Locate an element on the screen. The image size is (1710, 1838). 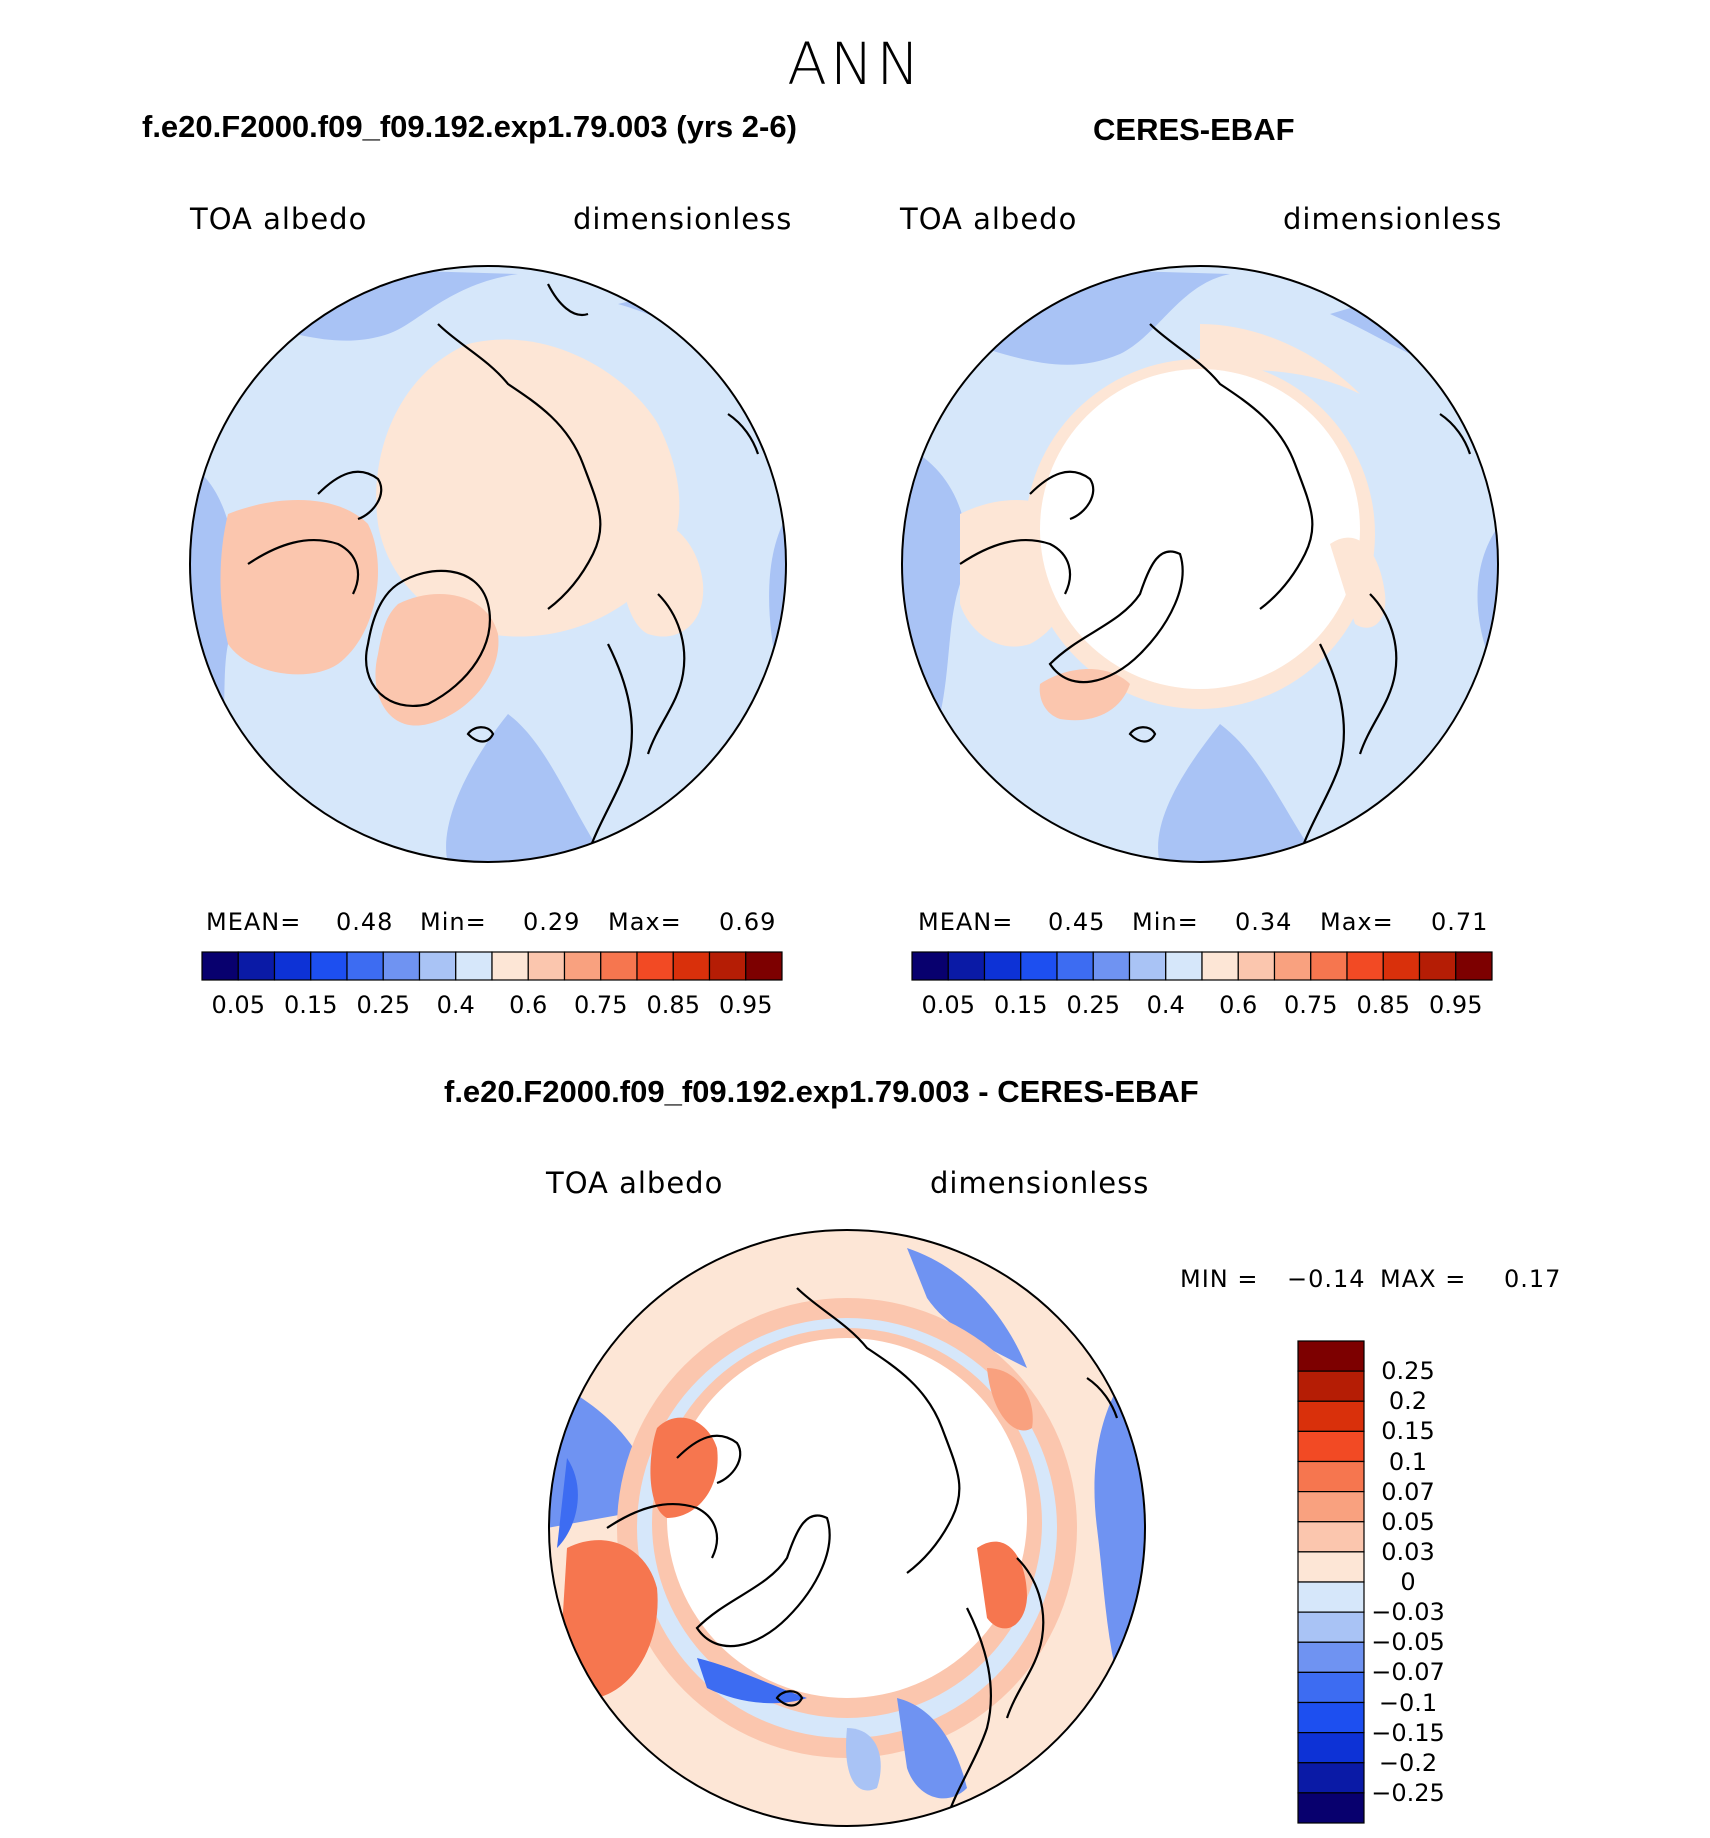
panel-2-title: CERES-EBAF is located at coordinates (1194, 129).